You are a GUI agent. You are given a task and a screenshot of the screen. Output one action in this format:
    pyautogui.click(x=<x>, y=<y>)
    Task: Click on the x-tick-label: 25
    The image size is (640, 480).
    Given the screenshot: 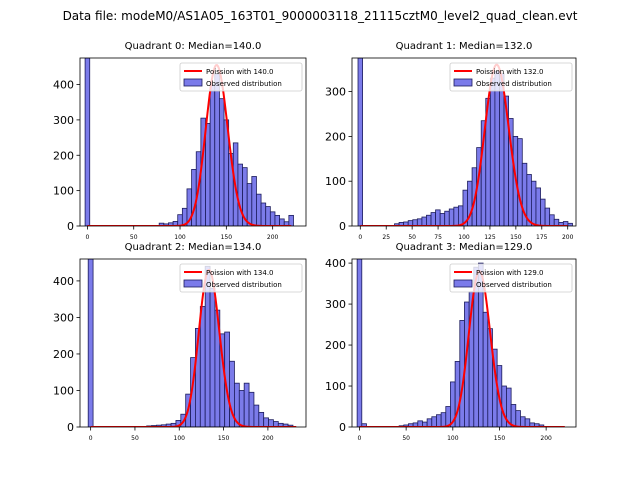 What is the action you would take?
    pyautogui.click(x=386, y=237)
    